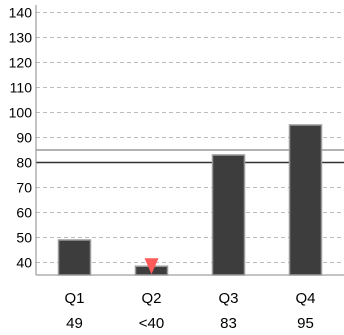 The image size is (344, 335). What do you see at coordinates (151, 323) in the screenshot?
I see `x-value-label: <40` at bounding box center [151, 323].